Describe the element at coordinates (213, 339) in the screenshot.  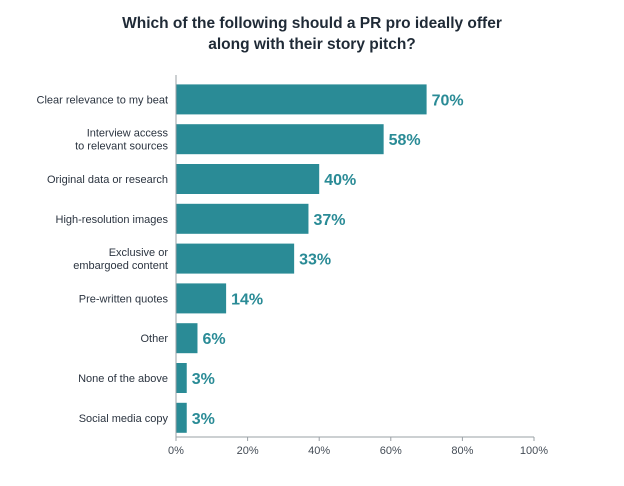
I see `value-label-6: 6%` at that location.